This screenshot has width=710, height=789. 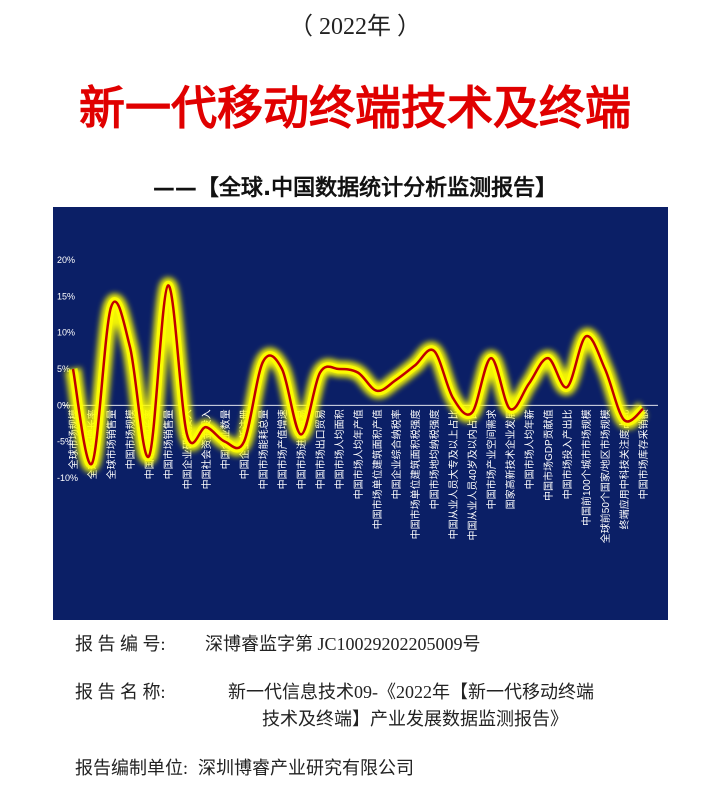 What do you see at coordinates (358, 454) in the screenshot?
I see `x-tick-label: 中国市场人均年产值` at bounding box center [358, 454].